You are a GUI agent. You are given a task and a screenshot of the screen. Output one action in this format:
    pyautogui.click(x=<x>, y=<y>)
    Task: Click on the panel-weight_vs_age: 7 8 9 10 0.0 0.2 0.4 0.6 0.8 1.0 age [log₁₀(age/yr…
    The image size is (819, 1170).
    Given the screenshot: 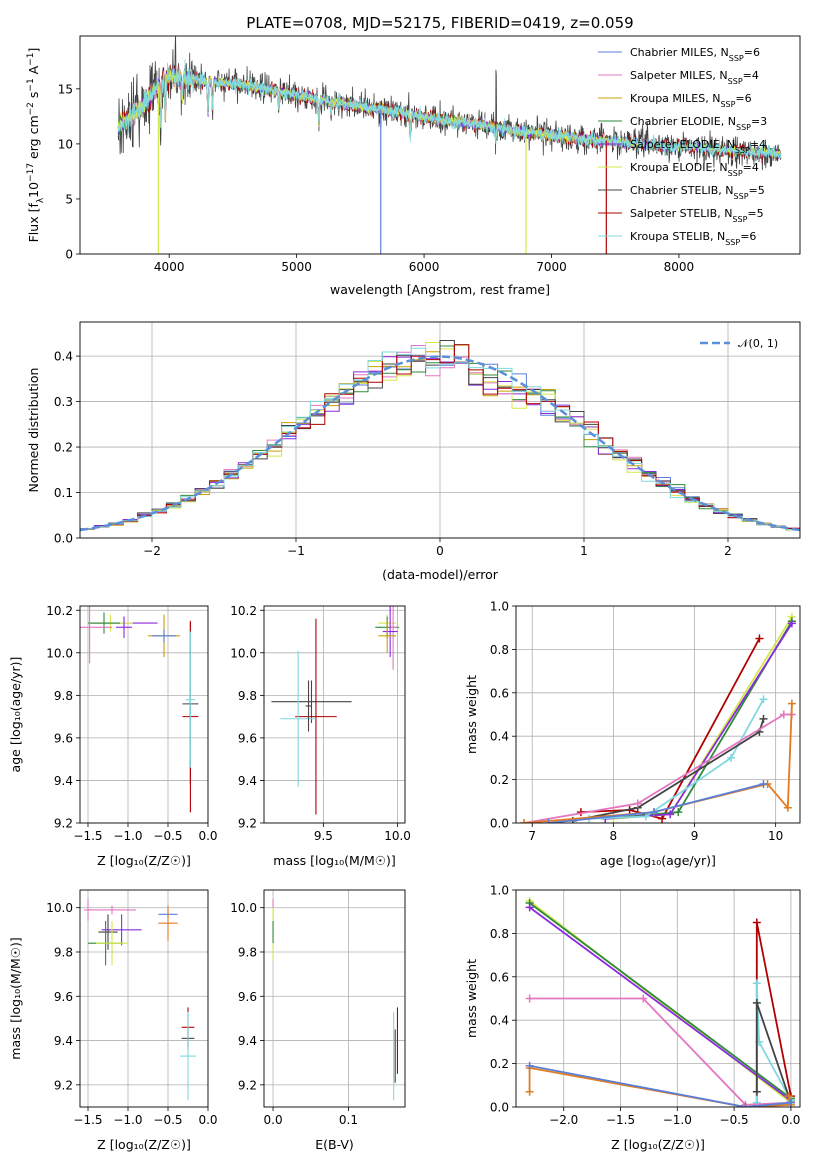 What is the action you would take?
    pyautogui.click(x=632, y=734)
    